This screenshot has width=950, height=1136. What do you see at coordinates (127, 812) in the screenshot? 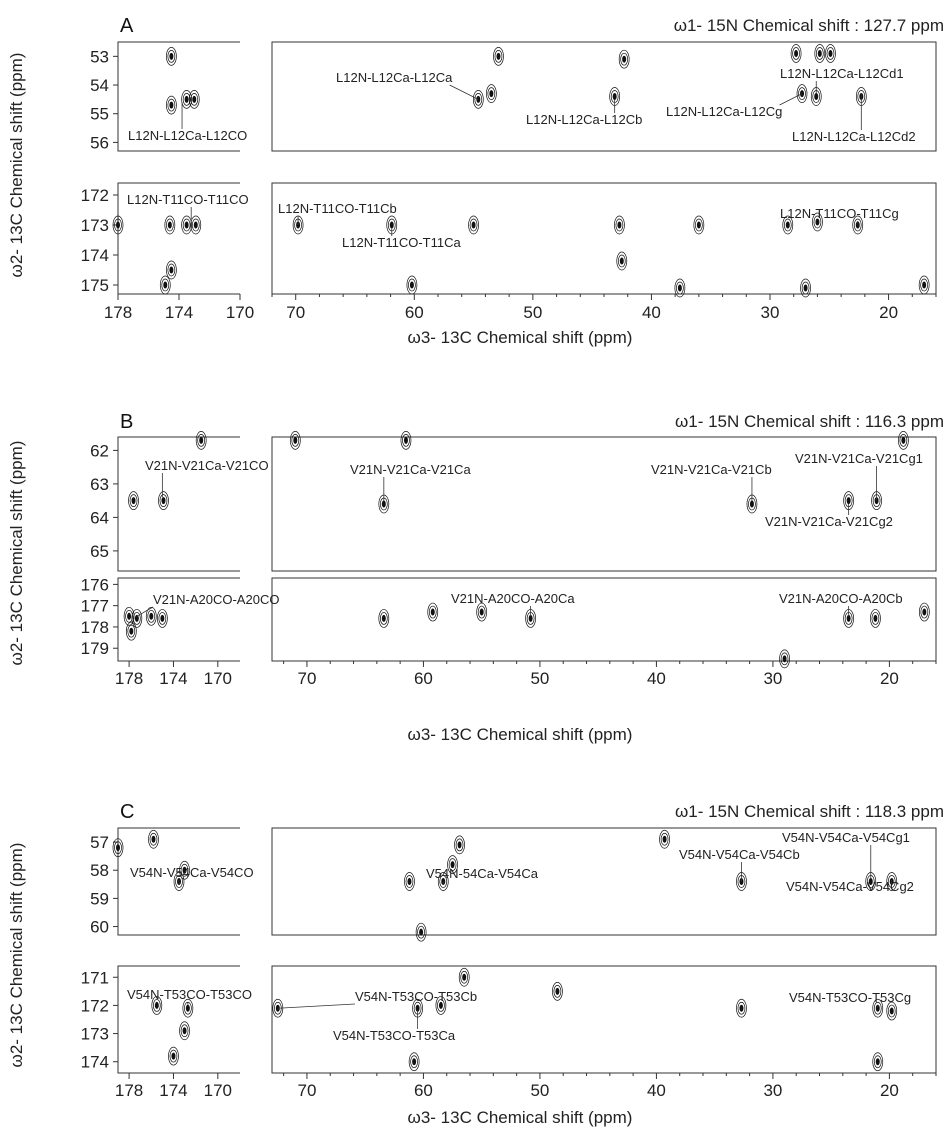
I see `panel-label: C` at bounding box center [127, 812].